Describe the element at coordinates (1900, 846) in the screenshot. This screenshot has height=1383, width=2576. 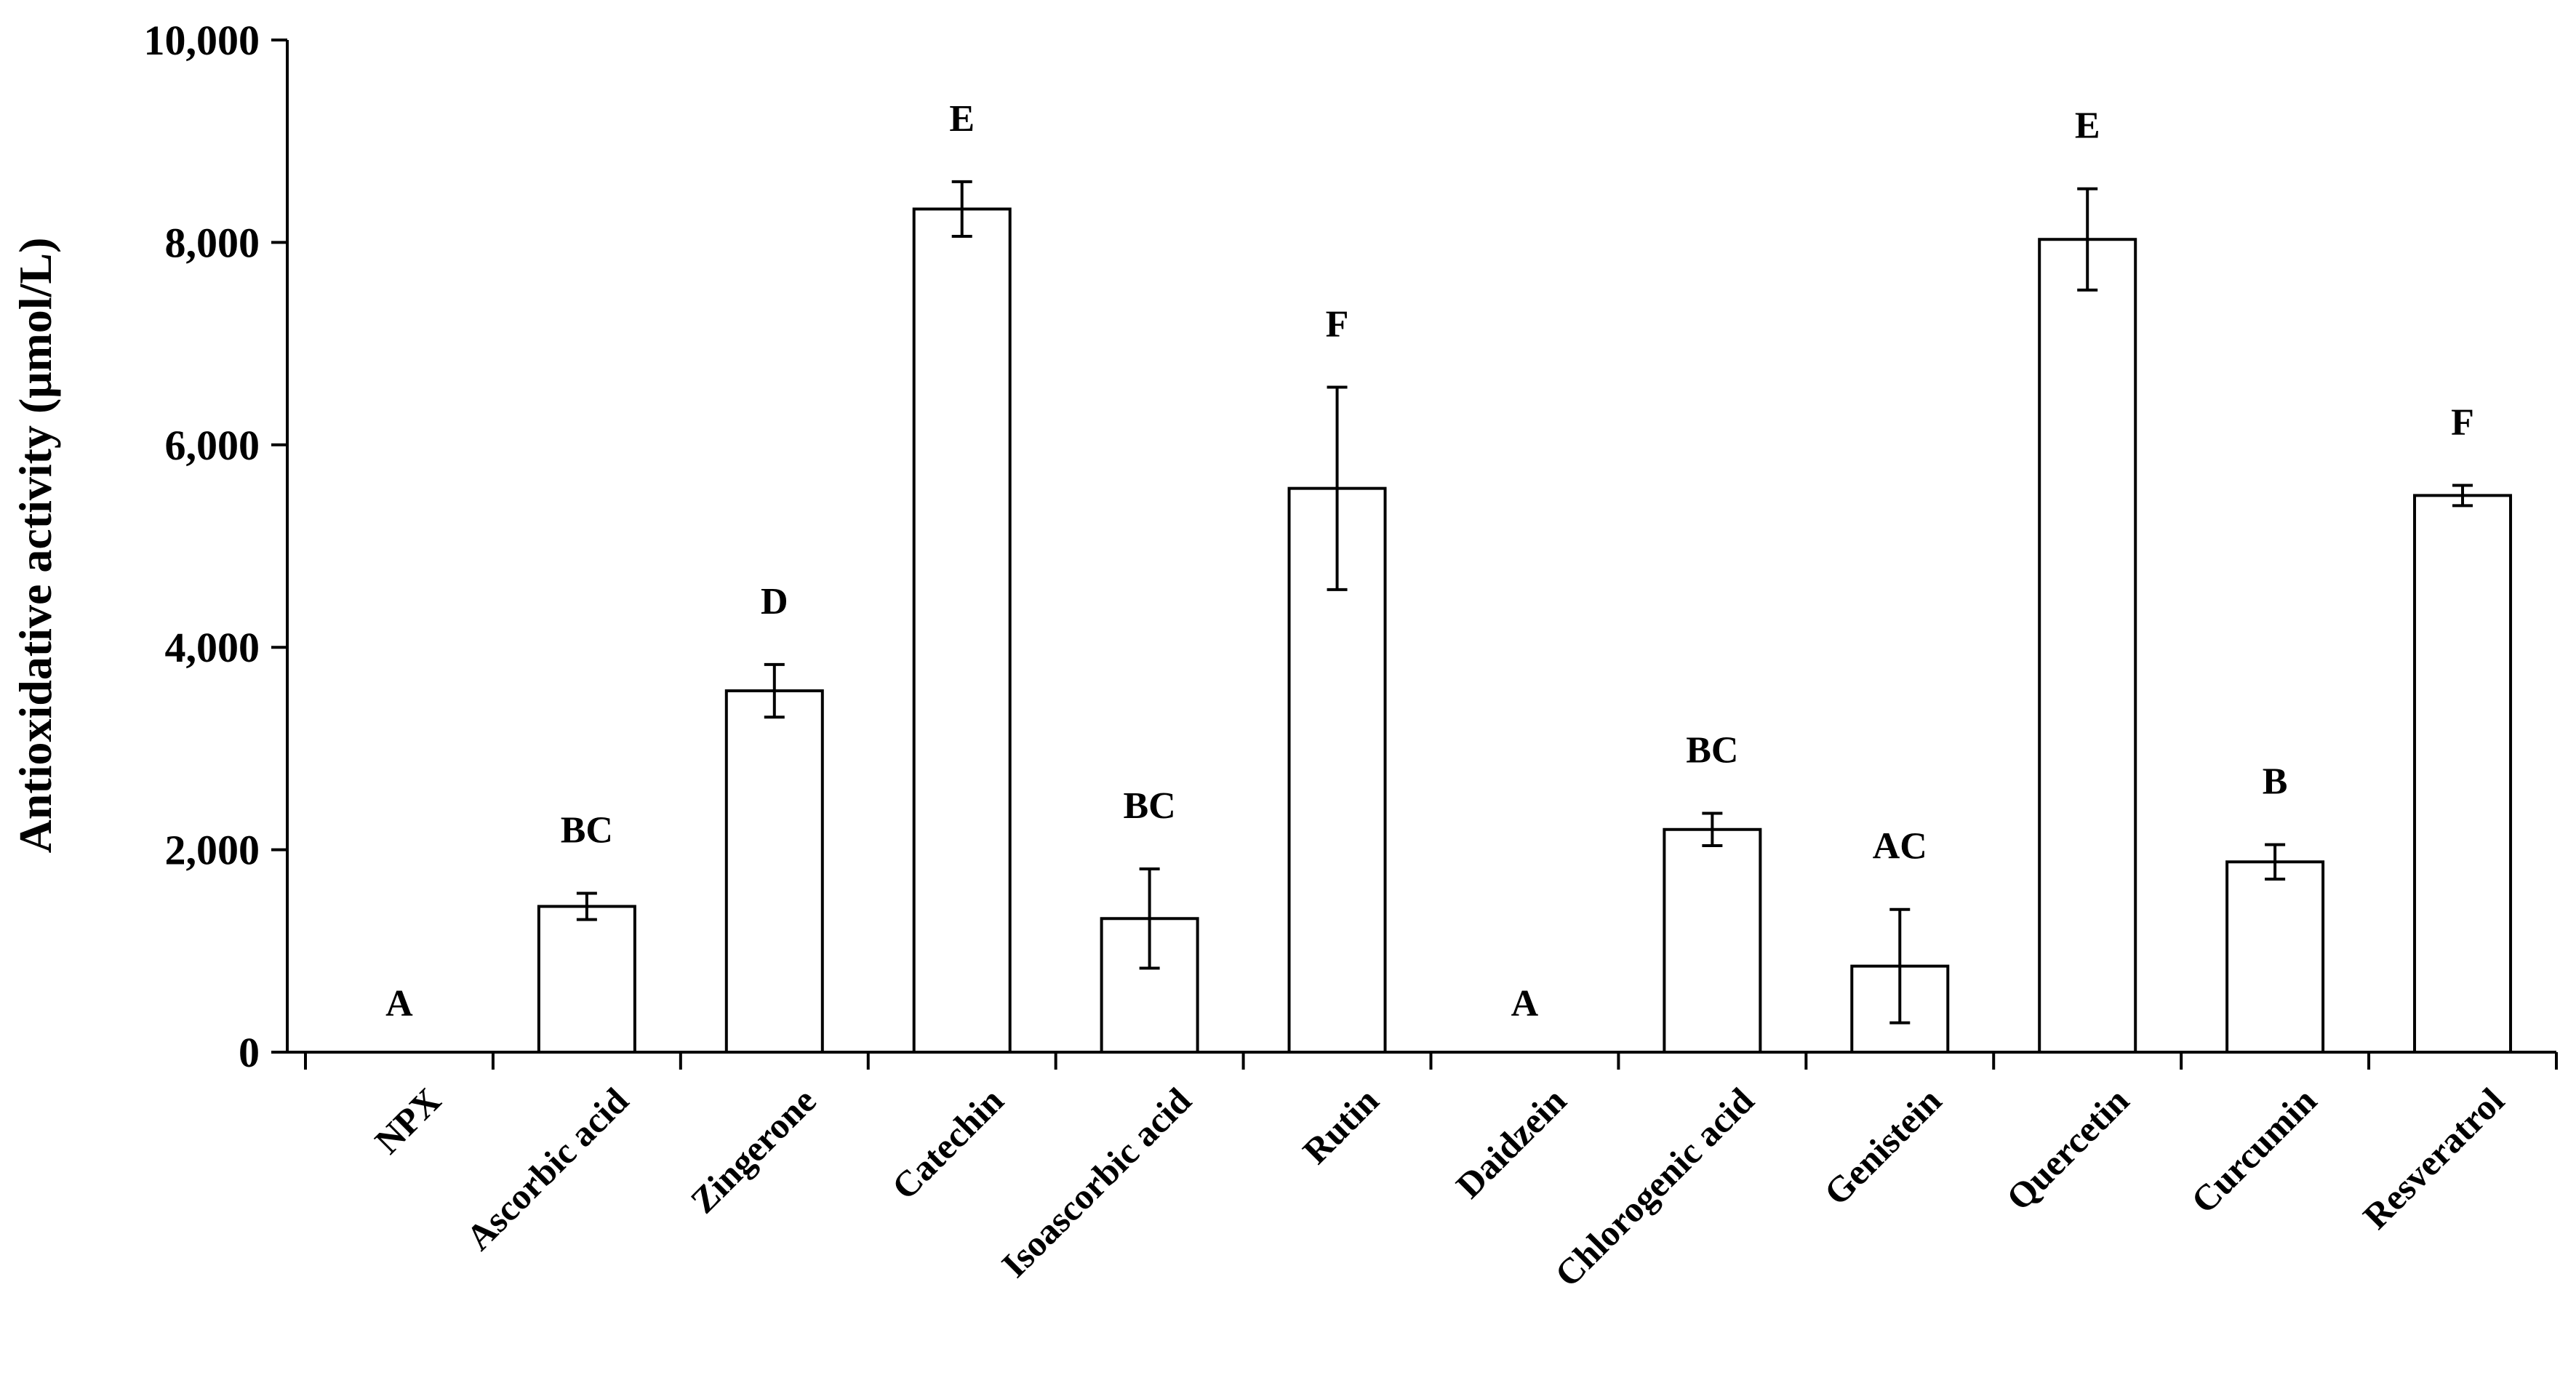
I see `significance-letter: AC` at that location.